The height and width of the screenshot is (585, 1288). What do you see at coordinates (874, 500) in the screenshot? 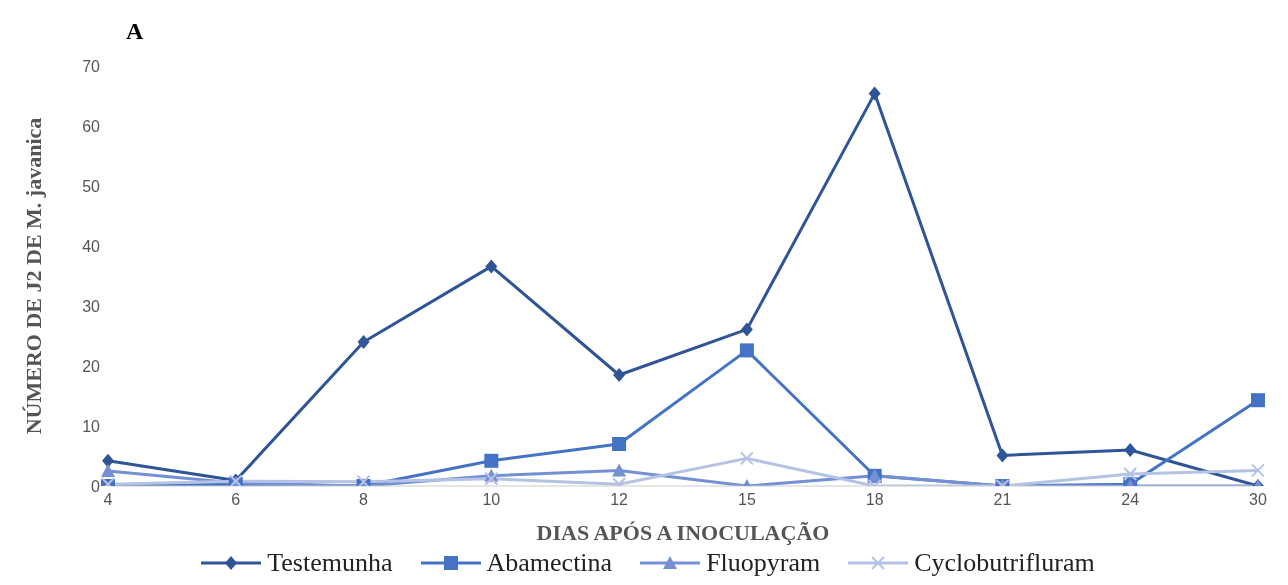
I see `x-tick-label: 18` at bounding box center [874, 500].